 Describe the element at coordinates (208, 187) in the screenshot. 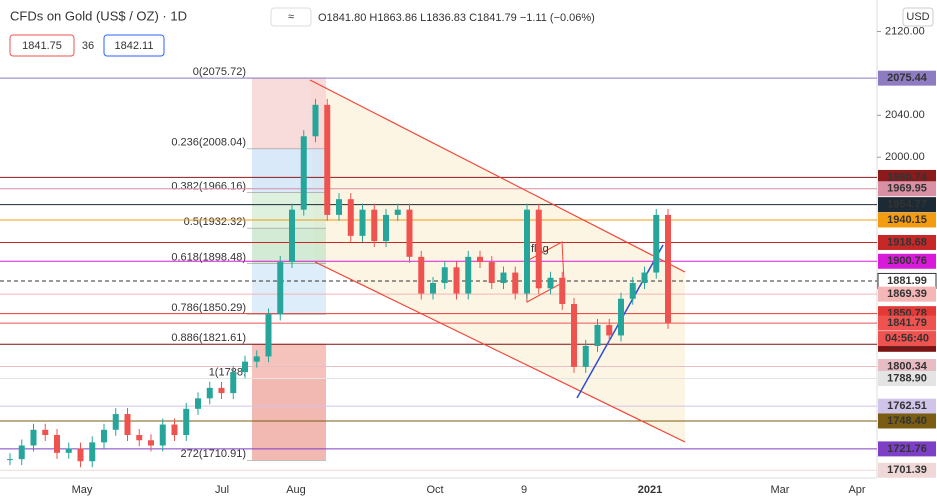

I see `fib-label: 0.382(1966.16)` at that location.